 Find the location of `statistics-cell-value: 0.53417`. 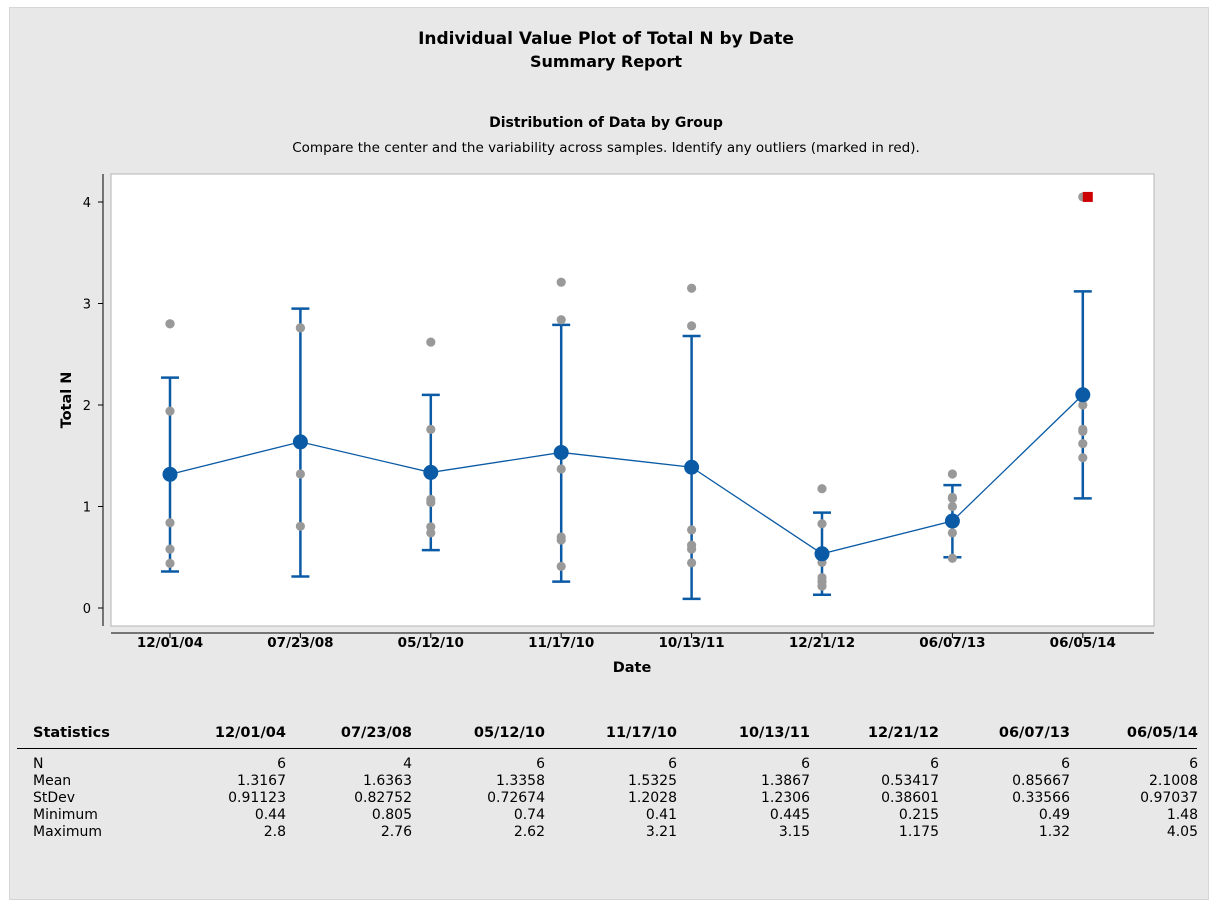

statistics-cell-value: 0.53417 is located at coordinates (910, 781).